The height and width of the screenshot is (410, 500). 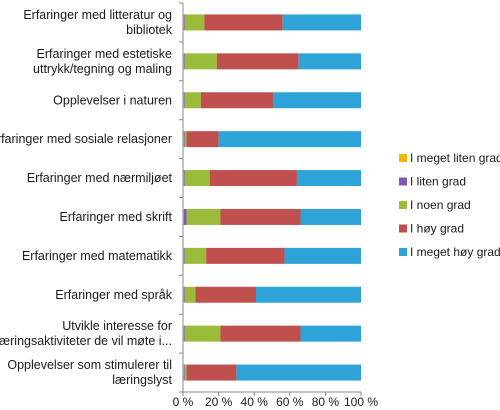 I want to click on category-label-line: Utvikle interesse for, so click(x=117, y=326).